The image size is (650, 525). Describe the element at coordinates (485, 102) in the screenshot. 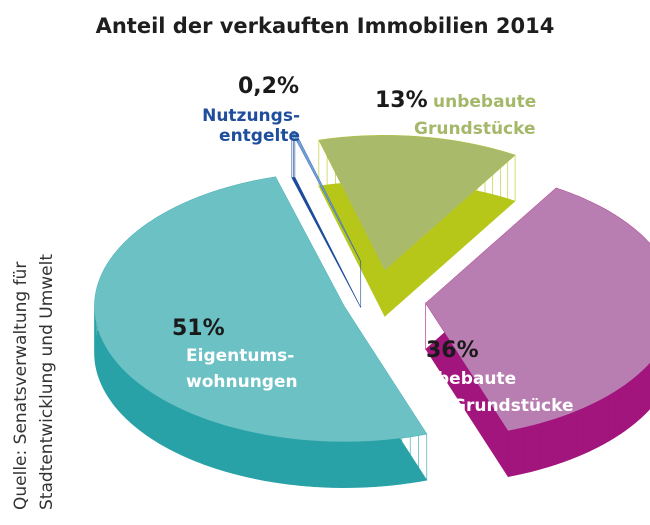

I see `slice-category-label-unbebaute-line1: unbebaute` at that location.